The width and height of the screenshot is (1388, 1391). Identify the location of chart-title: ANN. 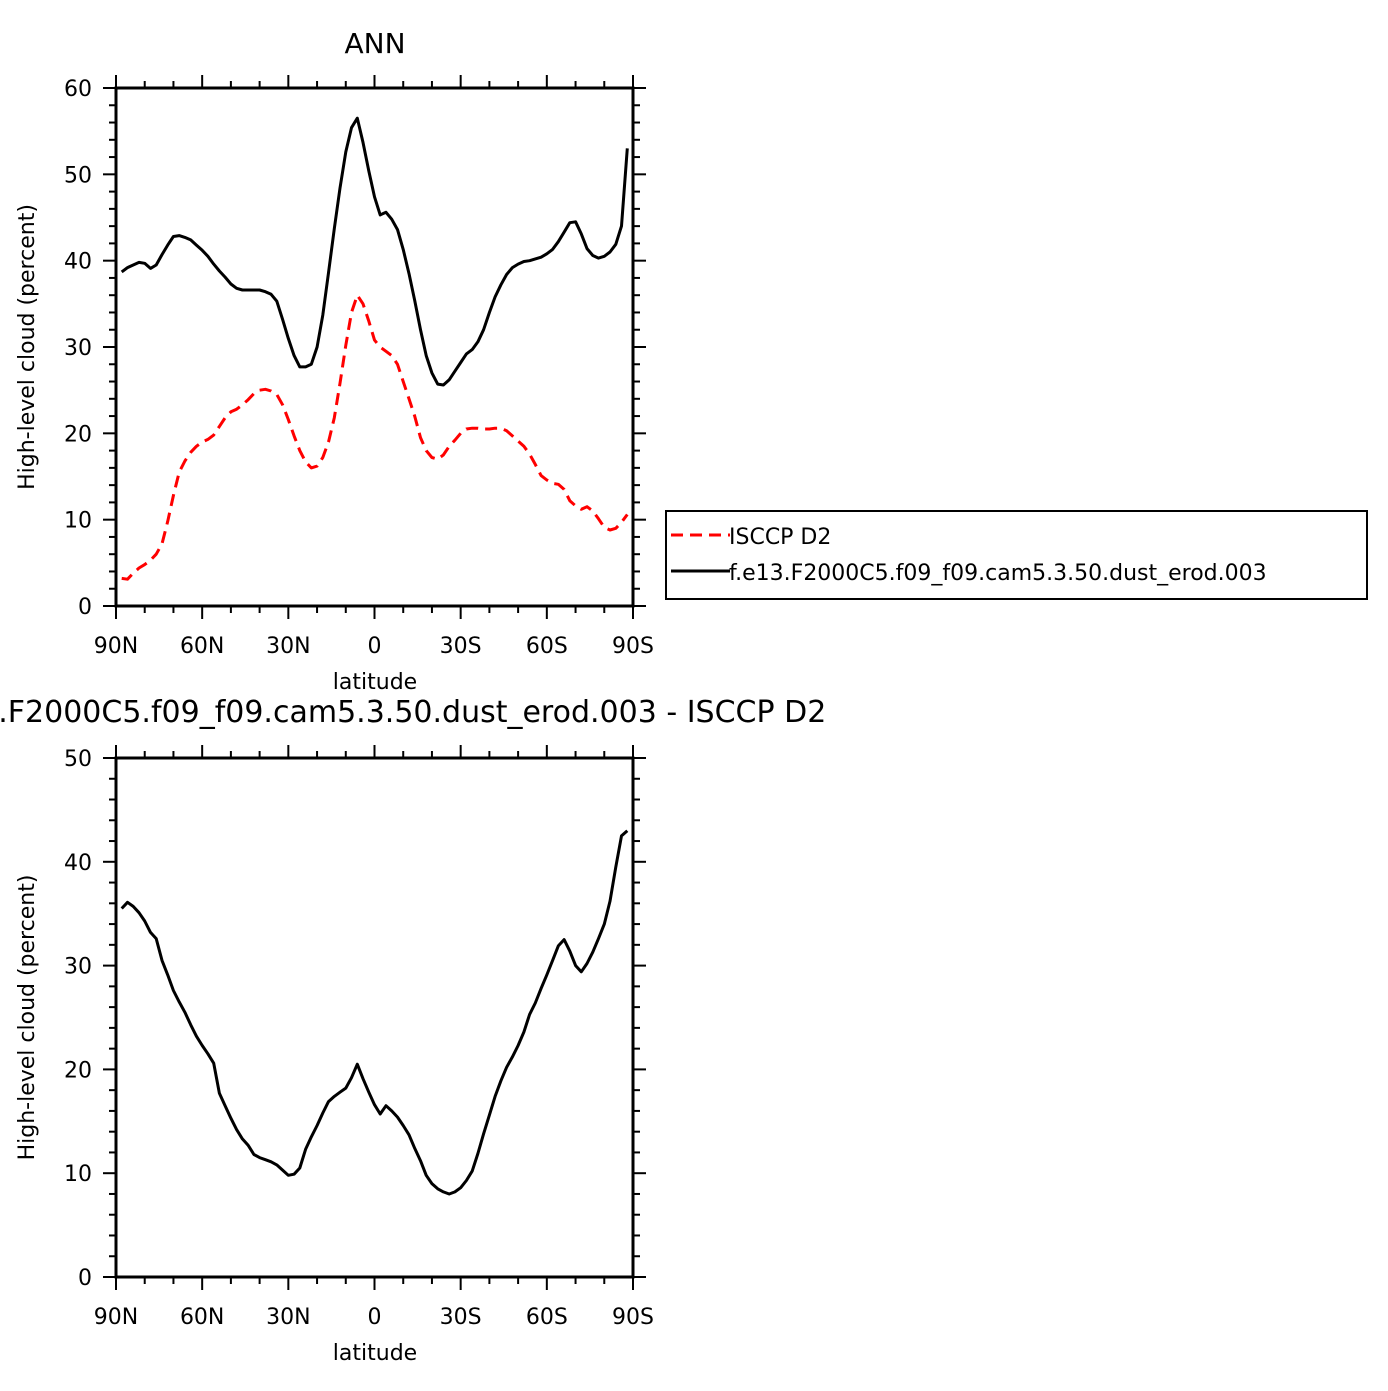
(374, 43).